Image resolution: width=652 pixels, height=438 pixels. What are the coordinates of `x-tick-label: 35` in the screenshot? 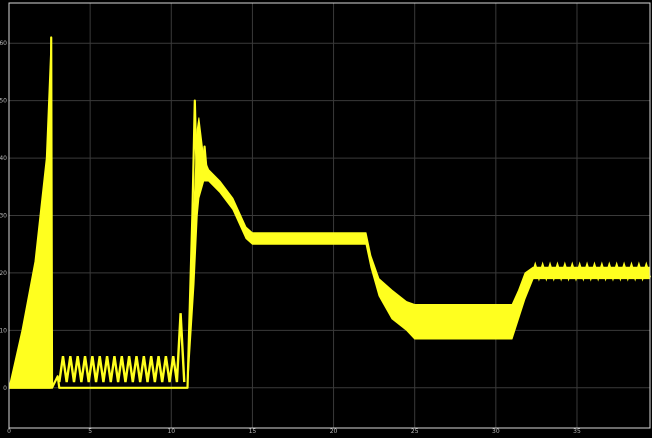 It's located at (577, 431).